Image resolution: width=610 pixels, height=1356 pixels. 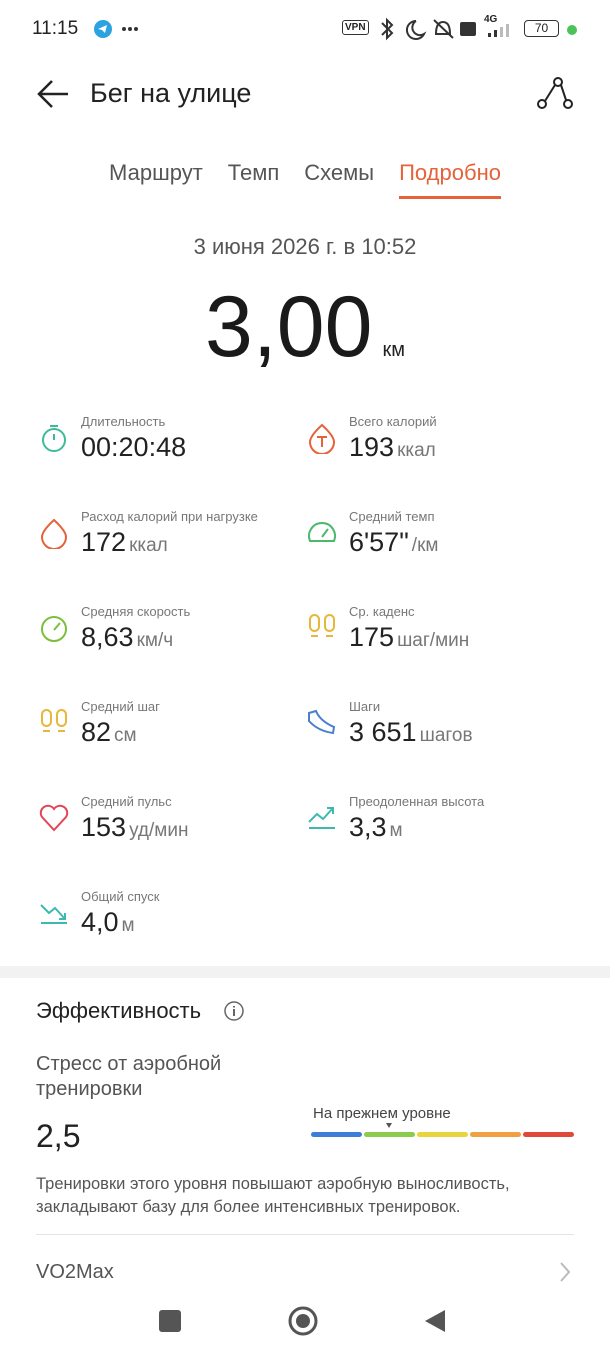 What do you see at coordinates (96, 732) in the screenshot?
I see `metric-value: 82` at bounding box center [96, 732].